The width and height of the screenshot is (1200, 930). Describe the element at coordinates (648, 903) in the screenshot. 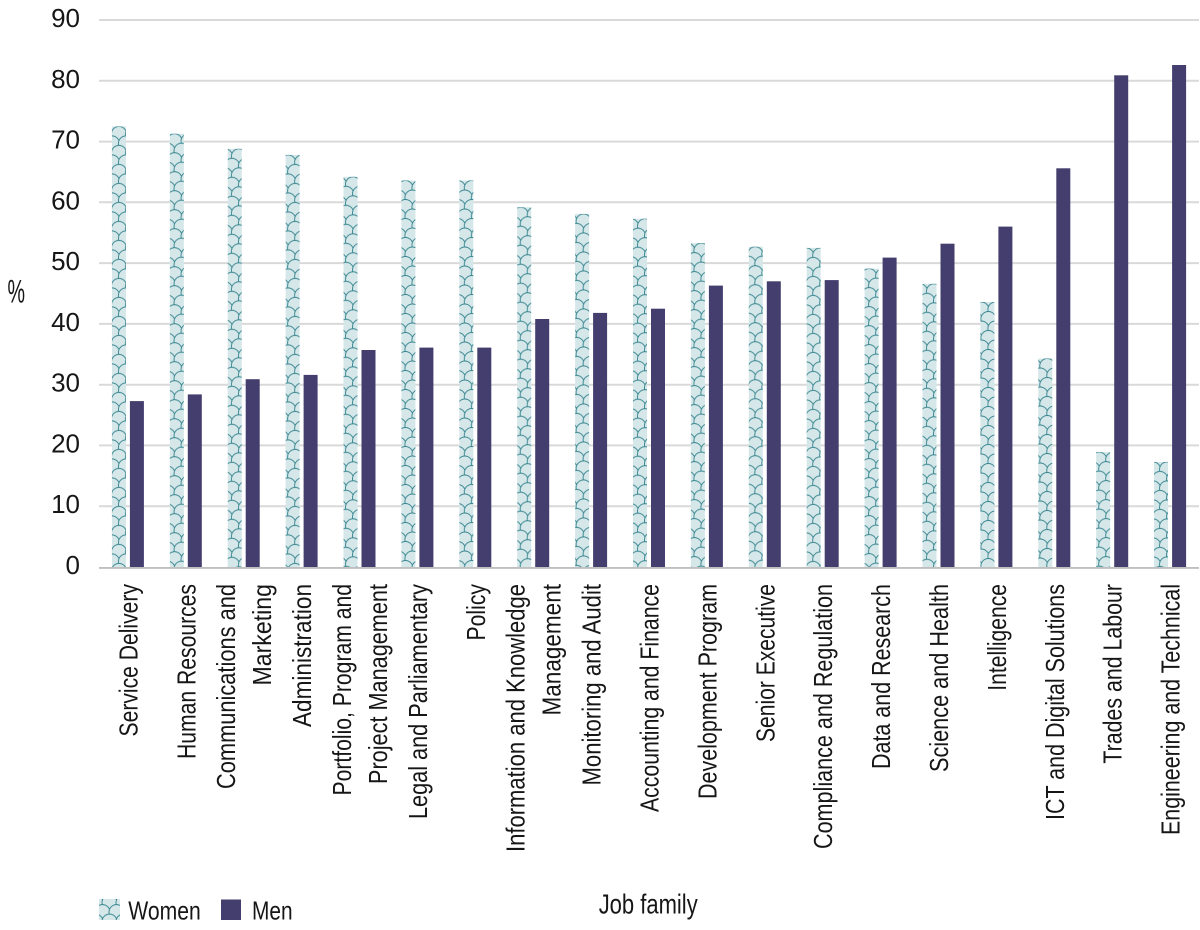

I see `svg-text: Job family` at that location.